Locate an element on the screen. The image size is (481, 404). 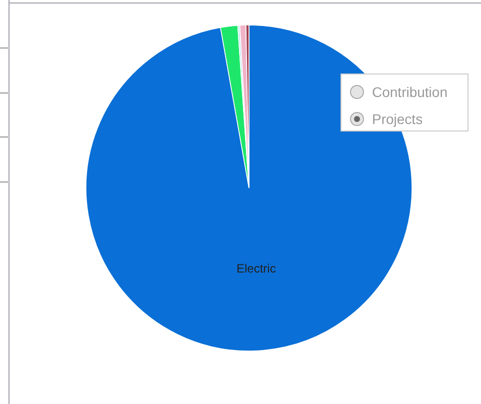
text: Contribution is located at coordinates (410, 92).